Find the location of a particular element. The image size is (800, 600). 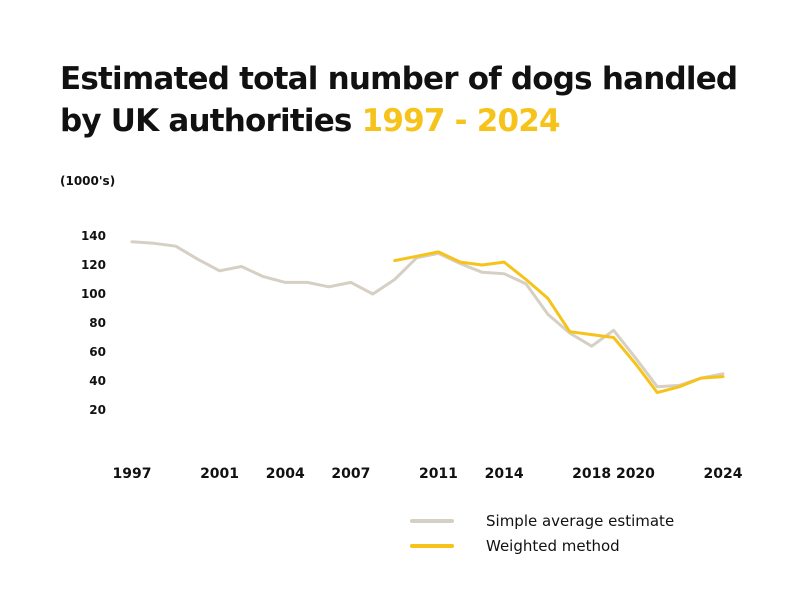

legend-swatch-simple-average is located at coordinates (432, 520).